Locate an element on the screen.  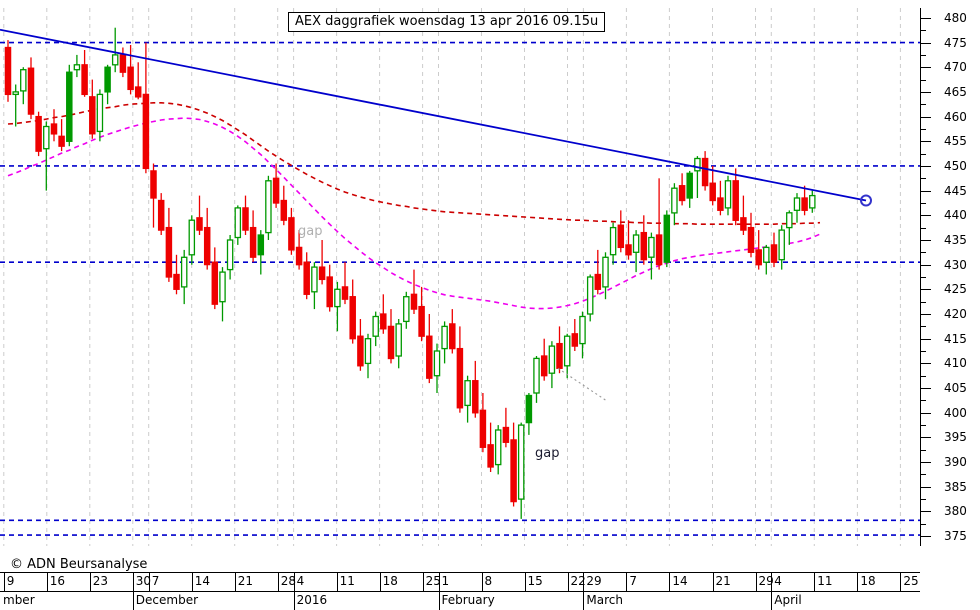
date-tick-label: 25 is located at coordinates (433, 581).